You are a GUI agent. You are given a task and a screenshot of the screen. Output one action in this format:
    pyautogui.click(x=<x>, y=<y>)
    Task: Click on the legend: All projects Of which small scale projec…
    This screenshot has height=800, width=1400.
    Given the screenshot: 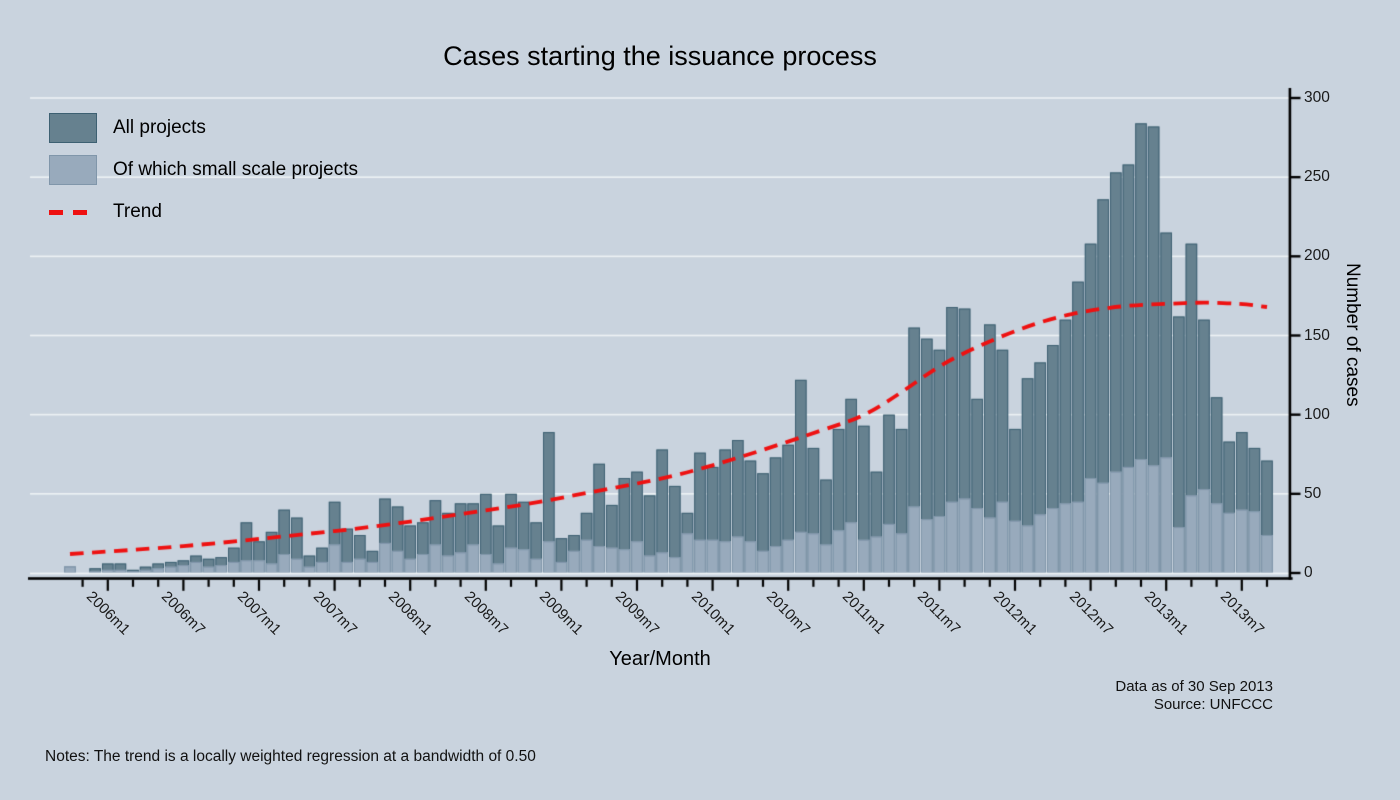 What is the action you would take?
    pyautogui.click(x=203, y=175)
    